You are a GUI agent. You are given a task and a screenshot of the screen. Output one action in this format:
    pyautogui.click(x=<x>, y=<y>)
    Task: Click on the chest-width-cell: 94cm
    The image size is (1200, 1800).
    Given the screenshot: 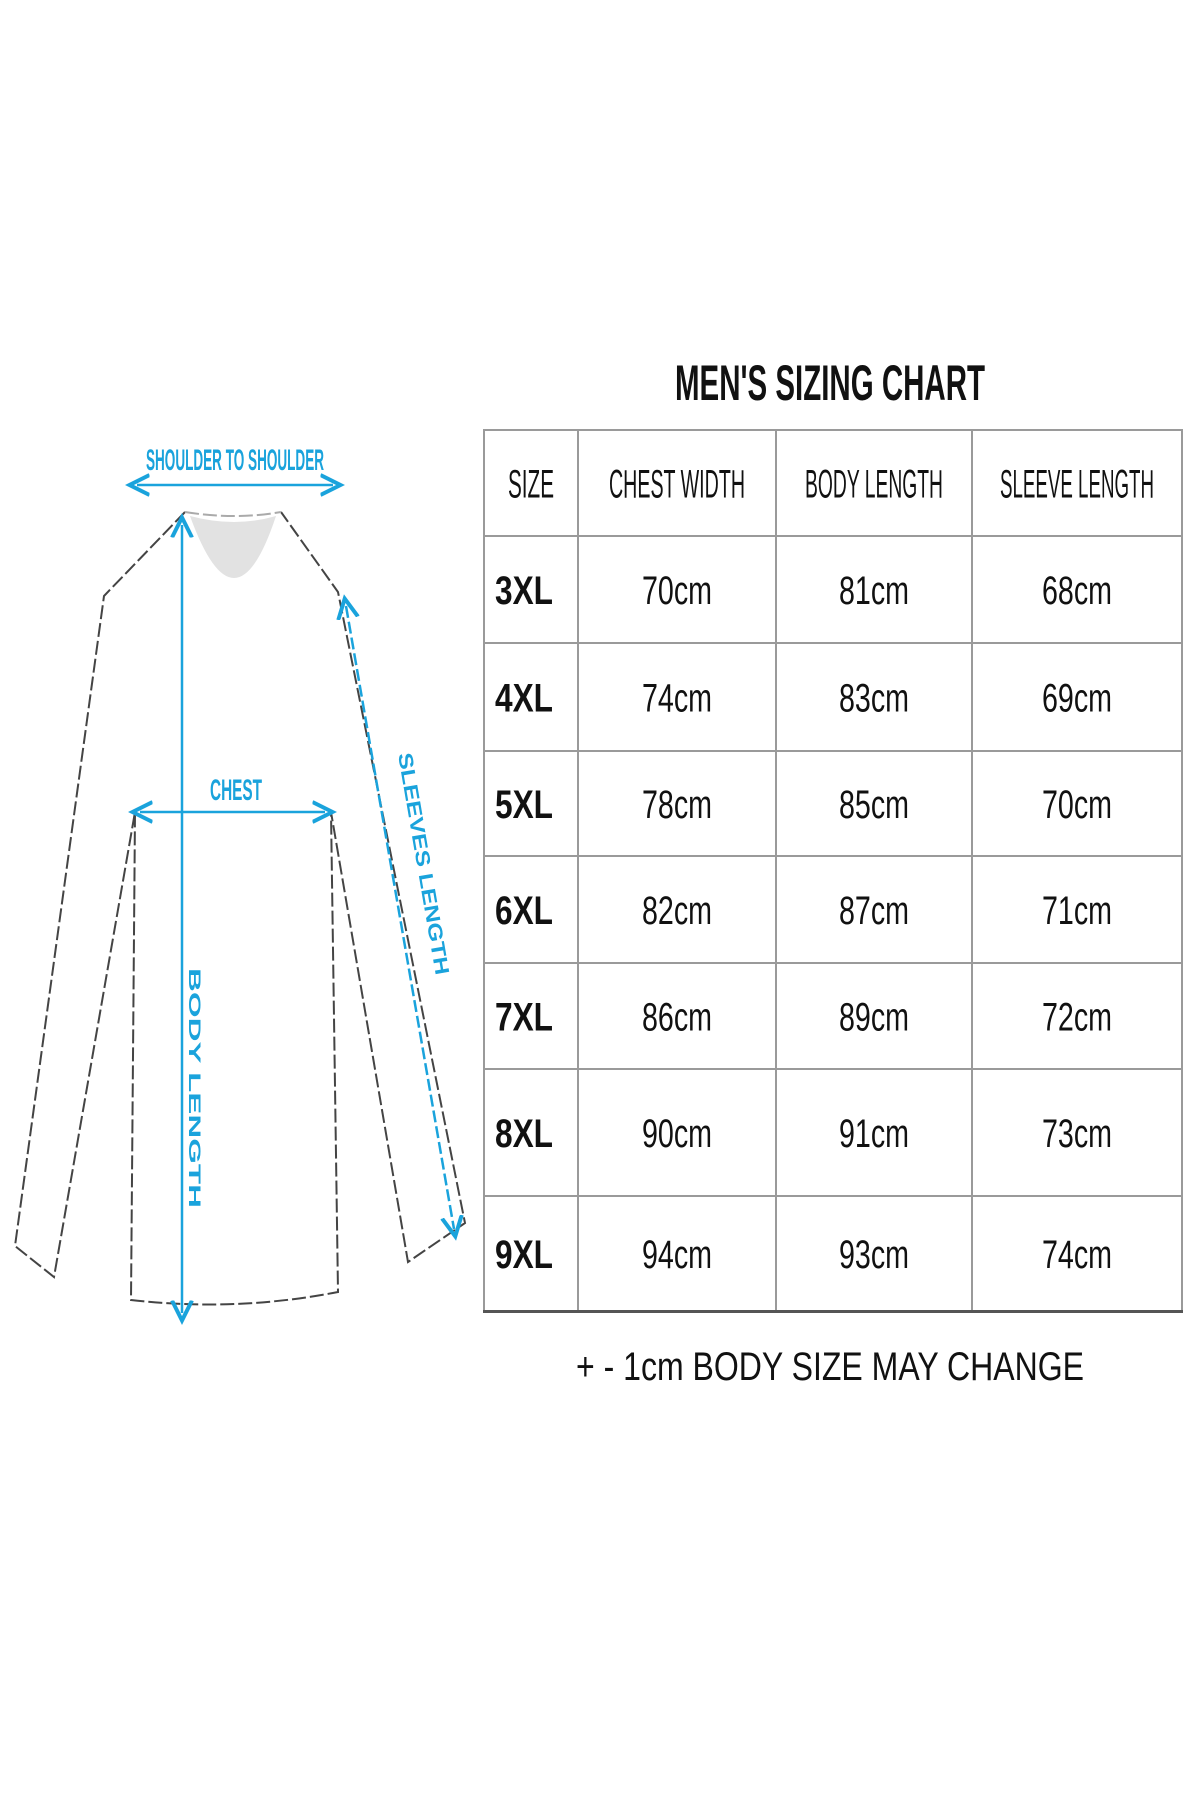 What is the action you would take?
    pyautogui.click(x=677, y=1254)
    